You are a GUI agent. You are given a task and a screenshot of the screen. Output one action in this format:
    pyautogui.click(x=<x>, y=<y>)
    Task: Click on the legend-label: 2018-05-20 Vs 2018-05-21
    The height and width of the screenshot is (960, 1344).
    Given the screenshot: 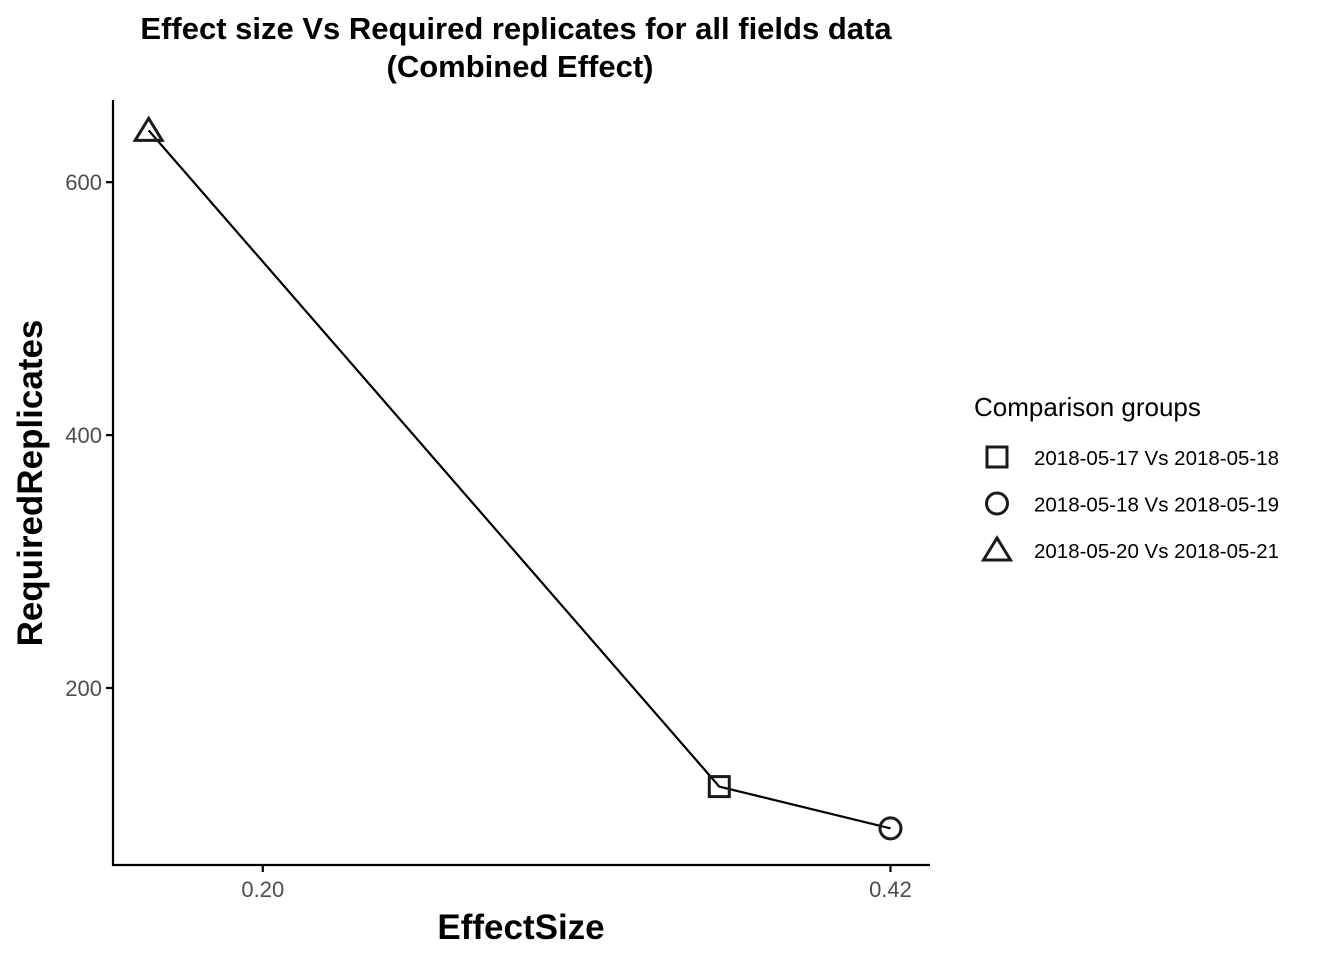 What is the action you would take?
    pyautogui.click(x=1156, y=551)
    